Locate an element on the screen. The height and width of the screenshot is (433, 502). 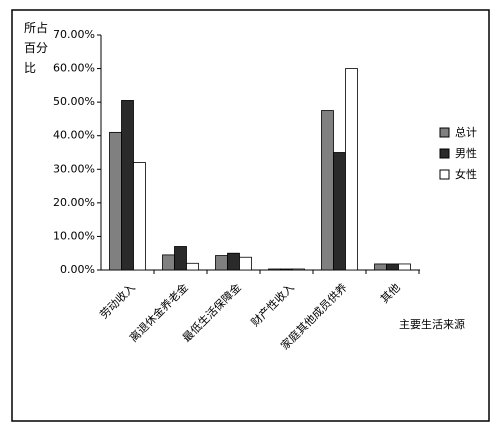
legend-label: 总计 is located at coordinates (466, 132).